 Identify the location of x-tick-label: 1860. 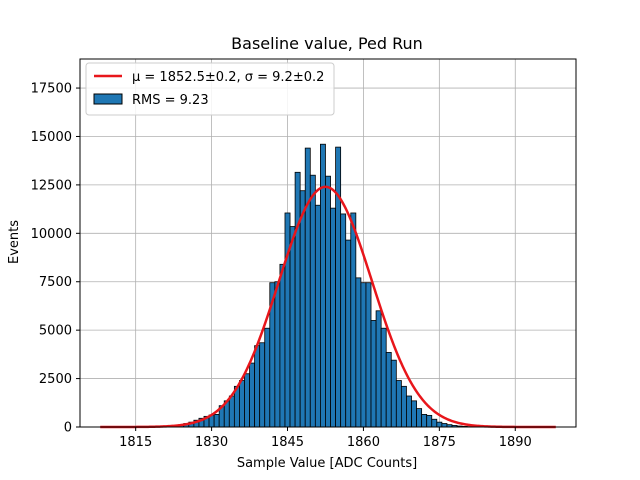
(363, 442).